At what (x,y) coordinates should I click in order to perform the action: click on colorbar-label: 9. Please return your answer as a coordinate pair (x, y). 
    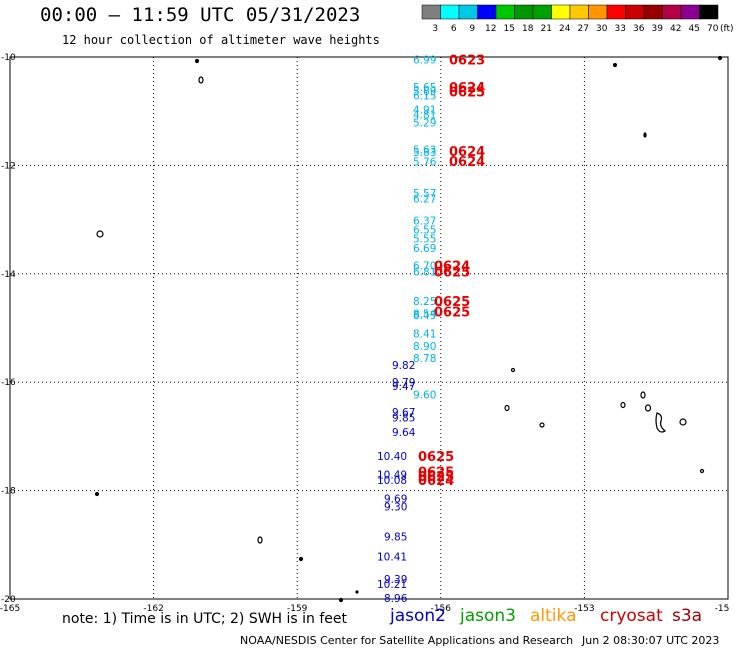
    Looking at the image, I should click on (472, 29).